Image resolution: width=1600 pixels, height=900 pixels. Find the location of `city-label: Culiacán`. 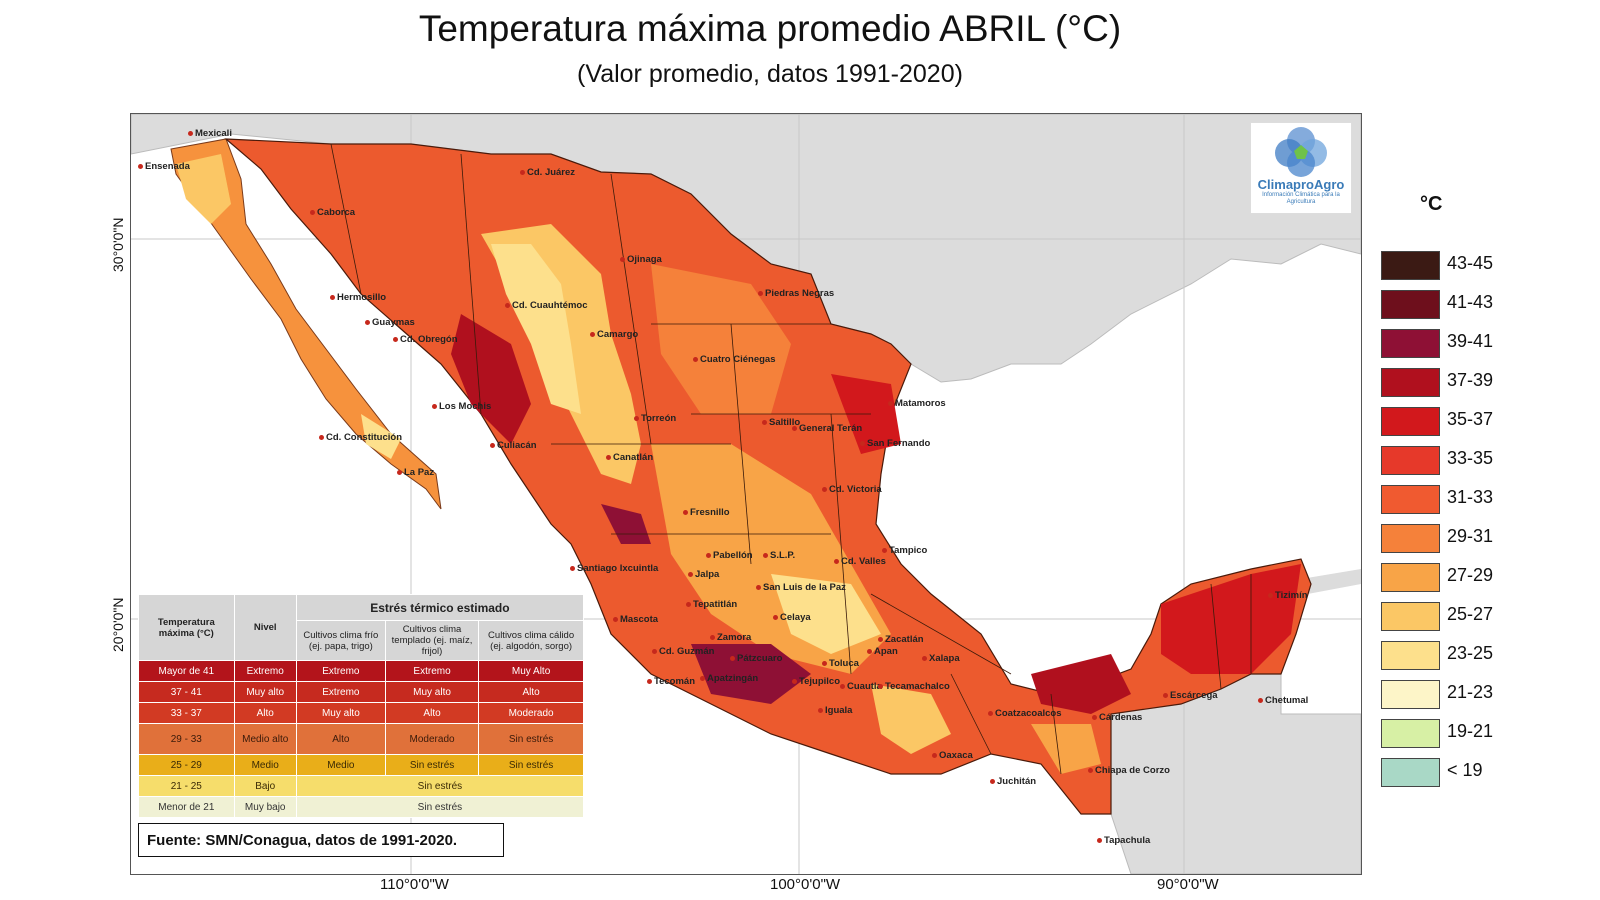

city-label: Culiacán is located at coordinates (513, 445).